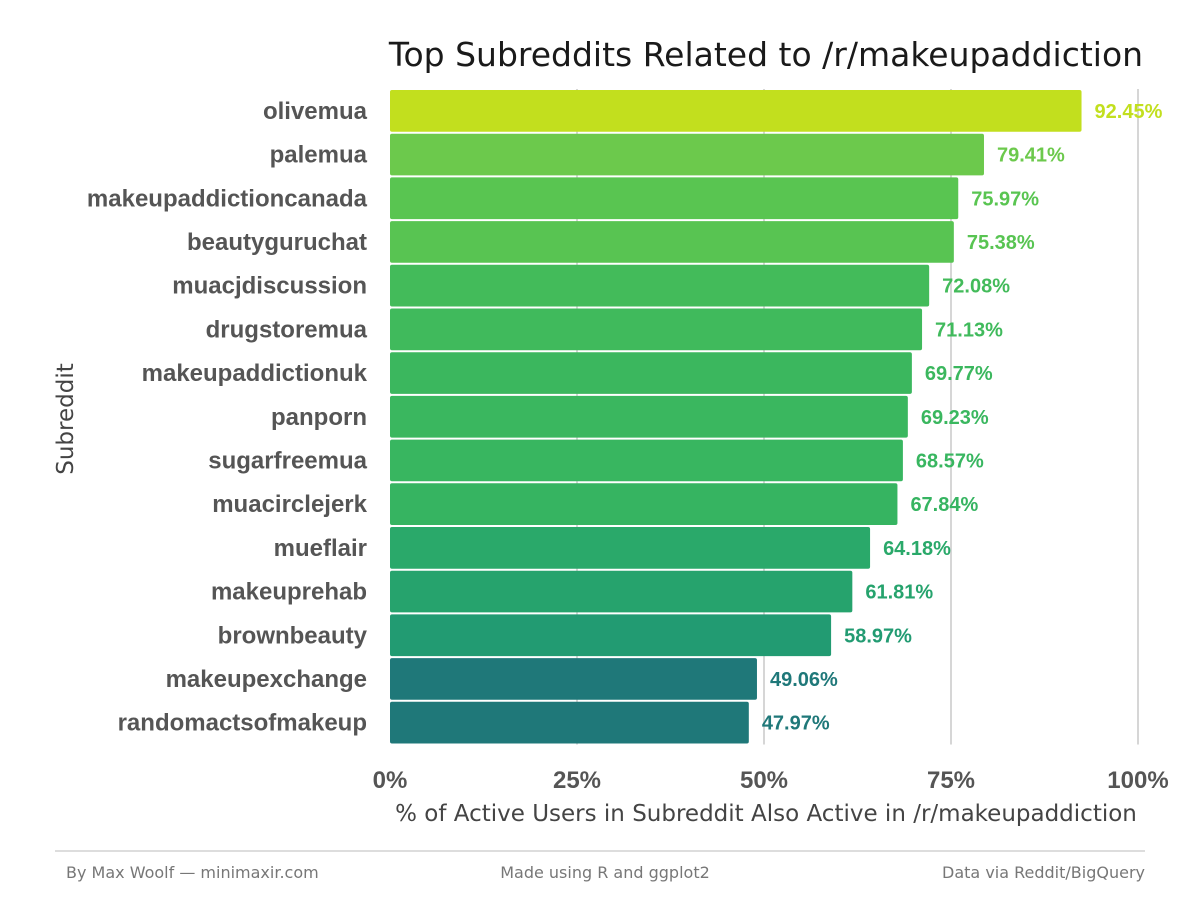 The image size is (1200, 900). What do you see at coordinates (390, 780) in the screenshot?
I see `x-tick-label: 0%` at bounding box center [390, 780].